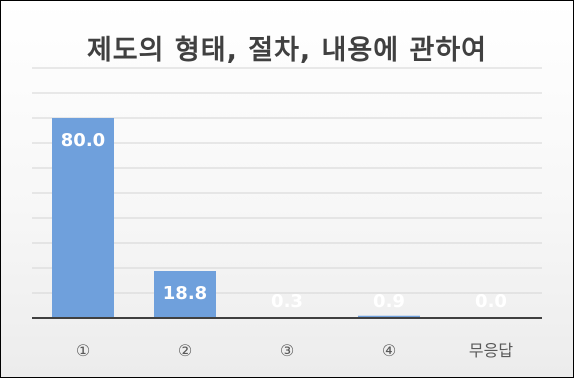  Describe the element at coordinates (287, 301) in the screenshot. I see `data-label: 0.3` at that location.